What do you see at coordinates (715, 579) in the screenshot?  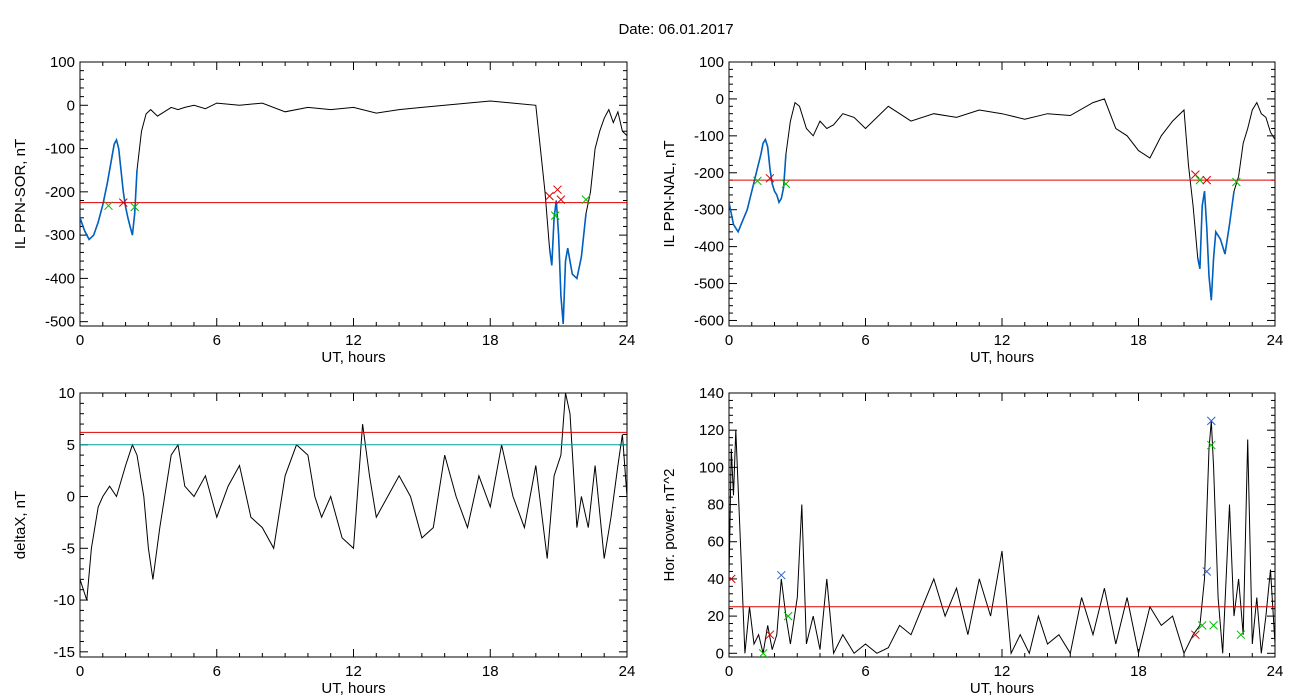 I see `y-tick-label: 40` at bounding box center [715, 579].